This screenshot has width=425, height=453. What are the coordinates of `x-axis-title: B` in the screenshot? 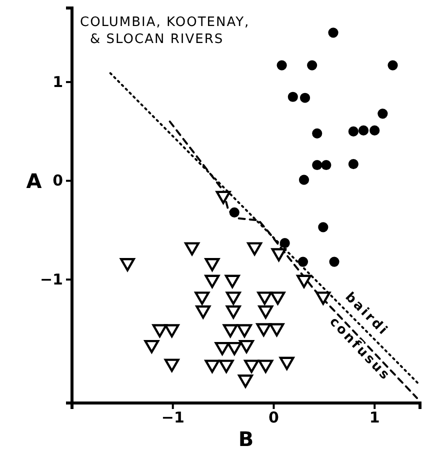 It's located at (246, 439).